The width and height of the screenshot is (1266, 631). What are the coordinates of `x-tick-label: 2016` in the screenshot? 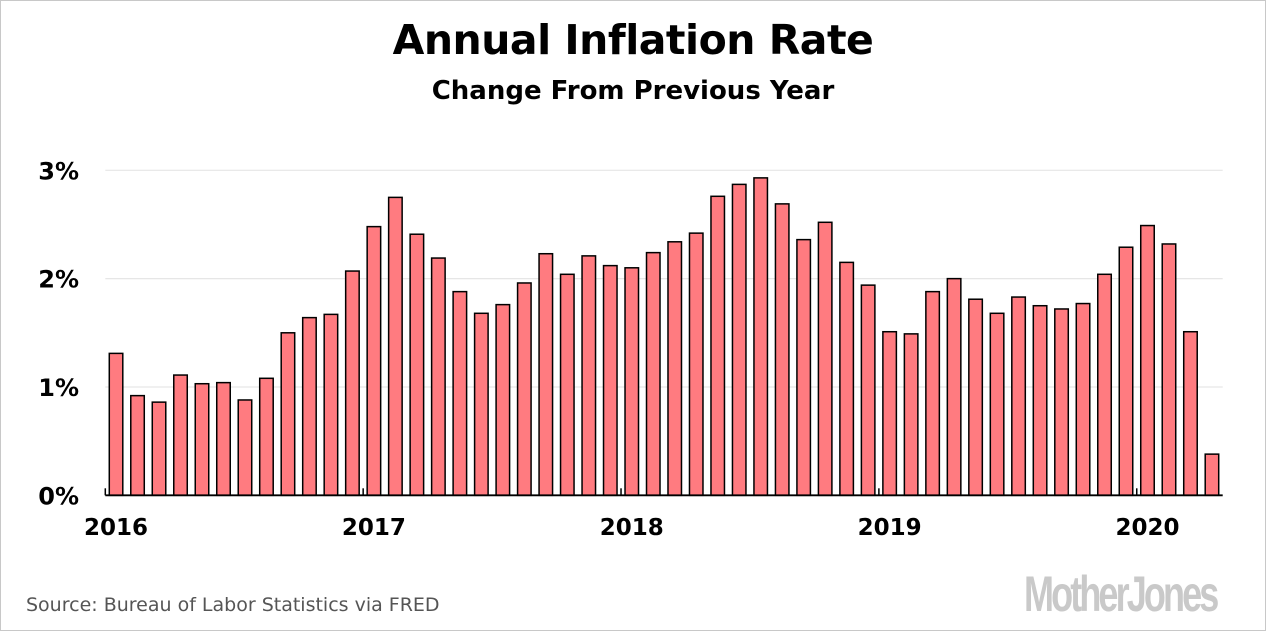 It's located at (116, 528).